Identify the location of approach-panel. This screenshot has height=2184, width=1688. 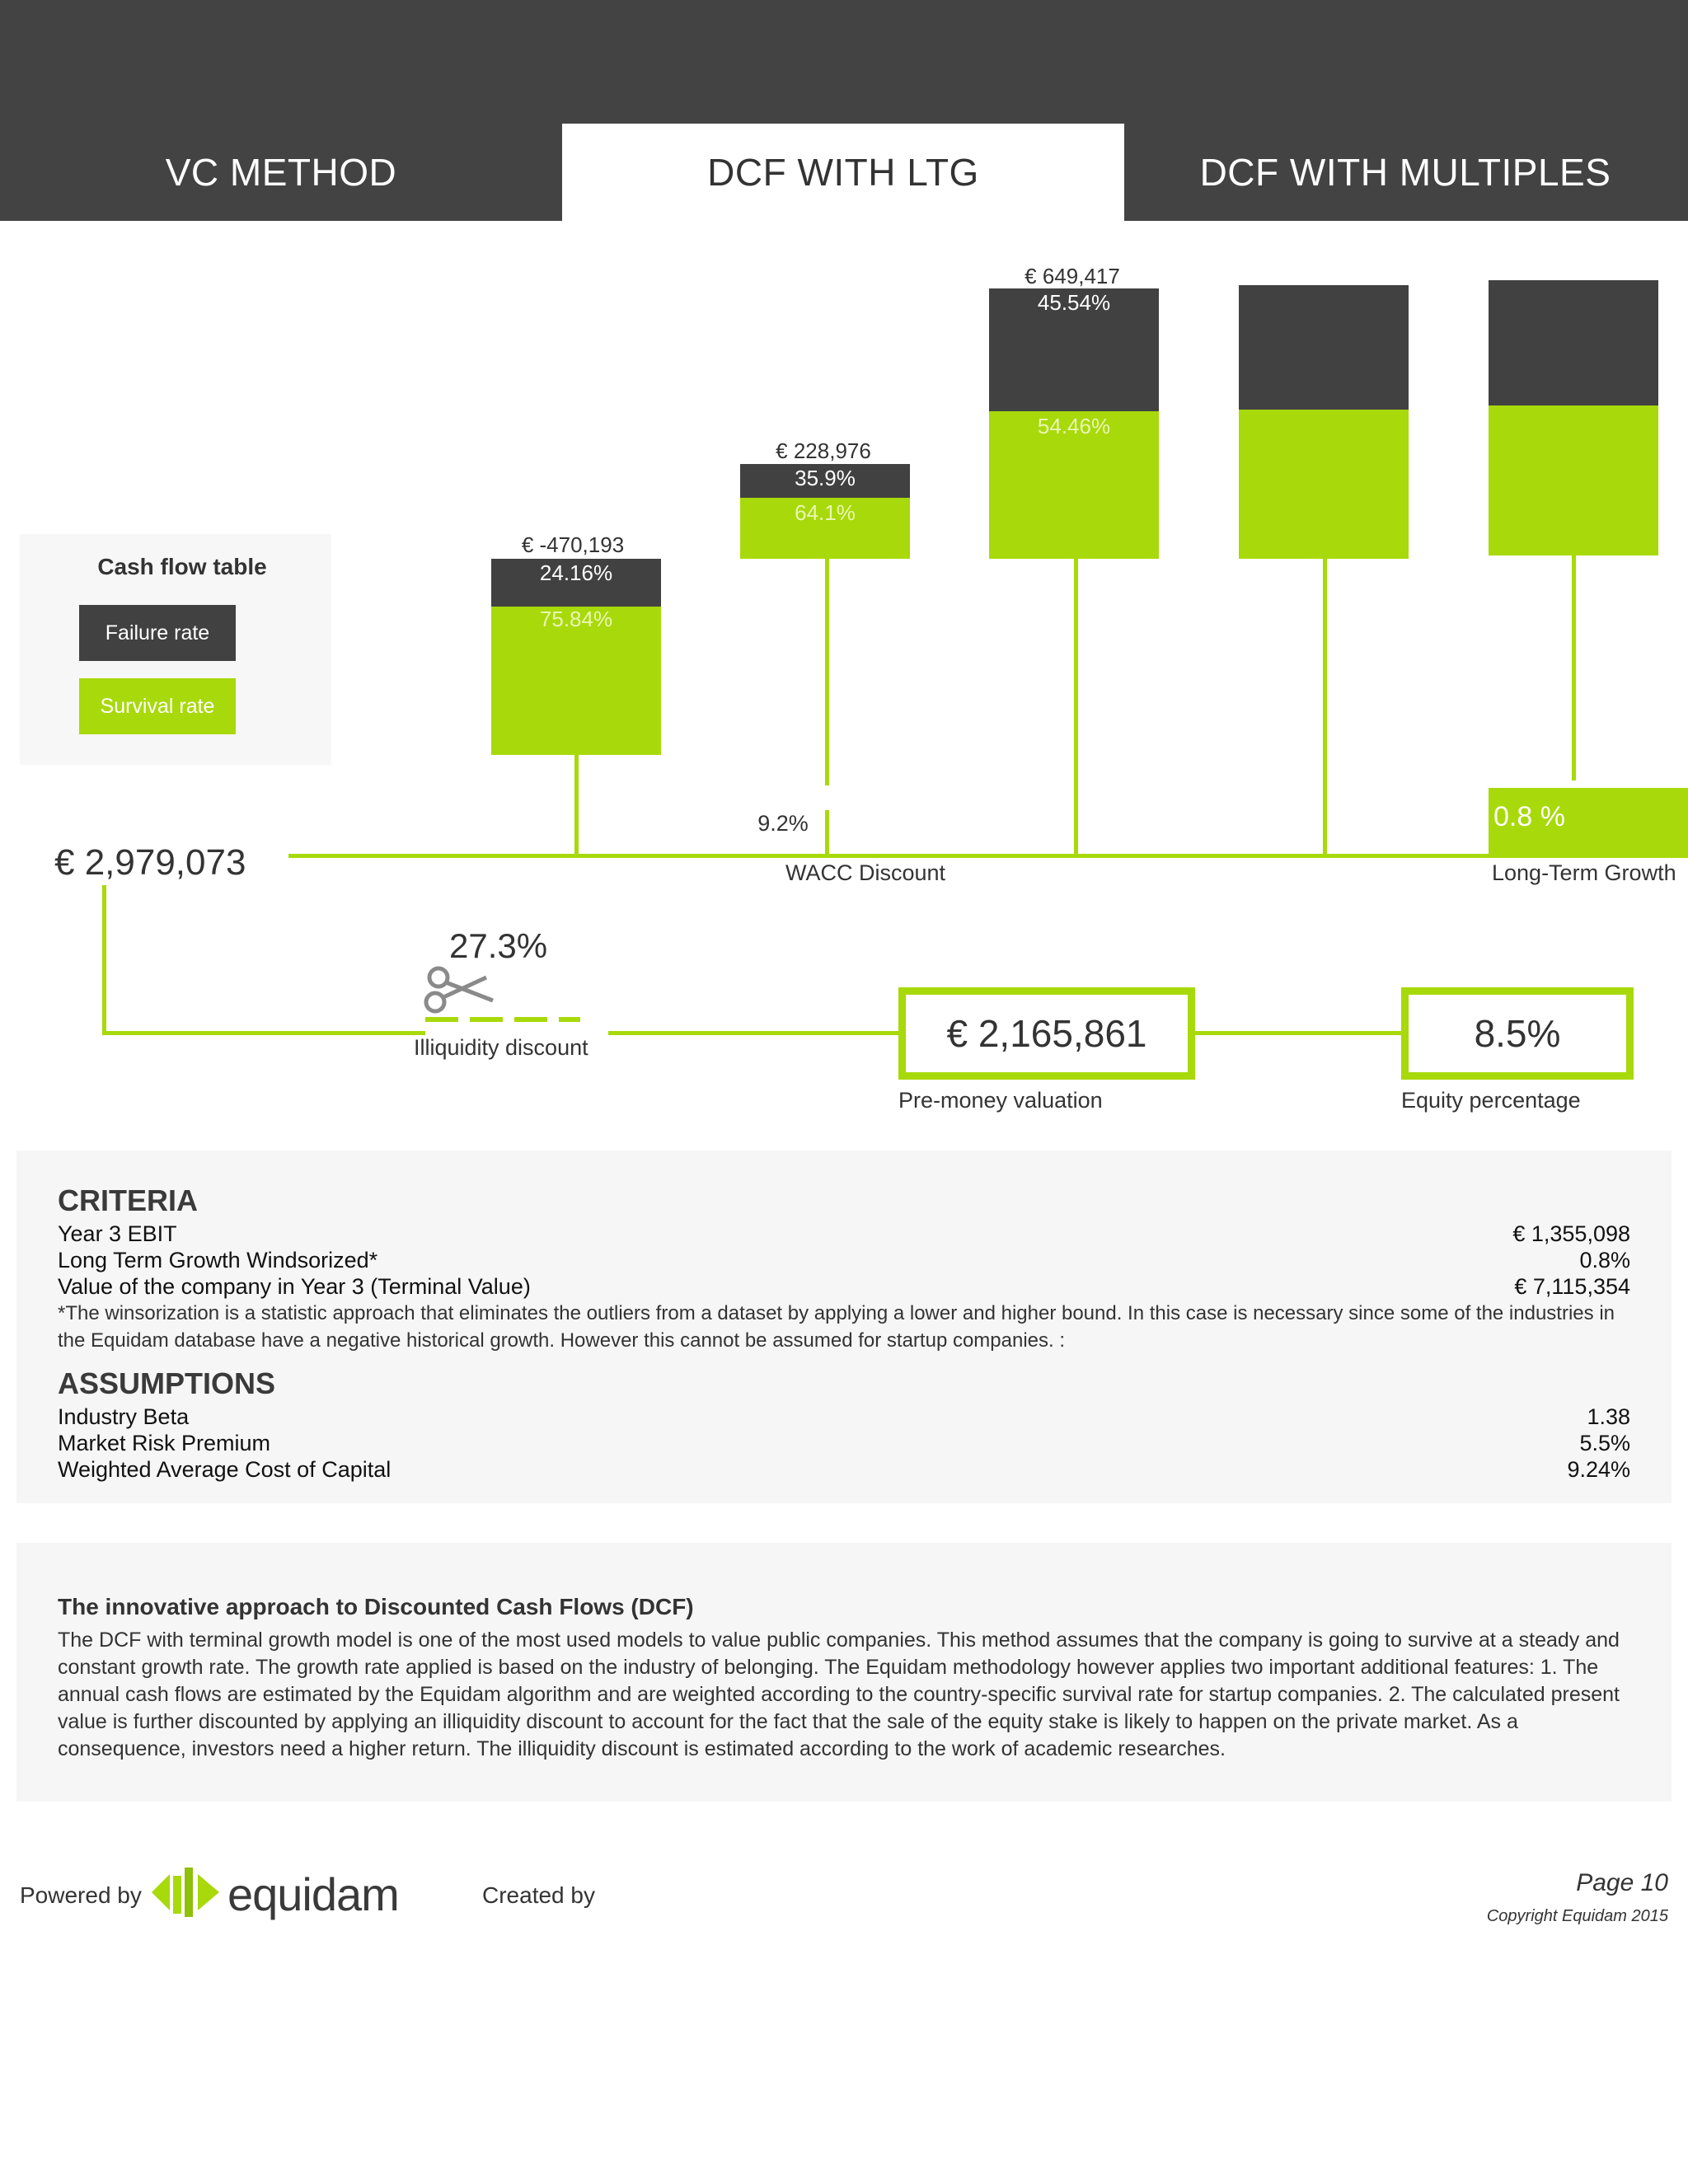
(844, 1672).